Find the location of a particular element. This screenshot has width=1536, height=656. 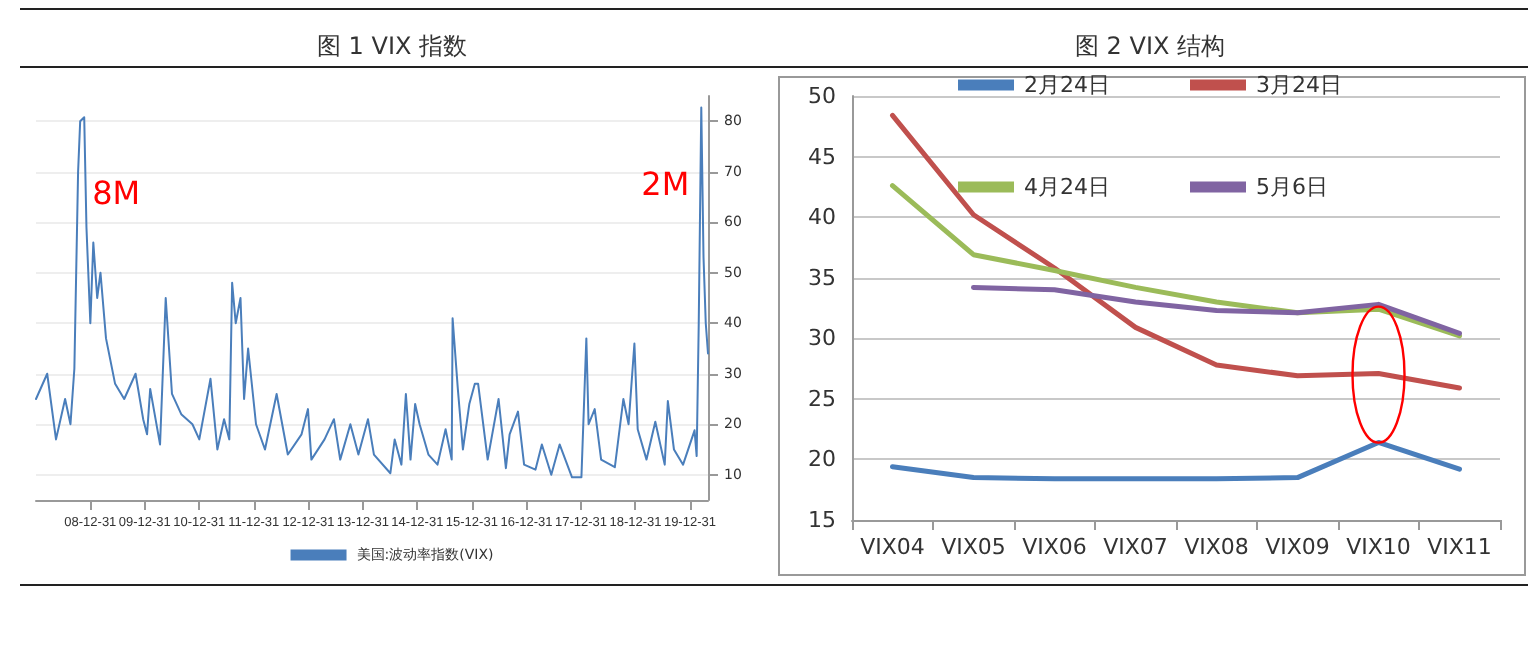

x-tick-label: VIX04 is located at coordinates (892, 547).